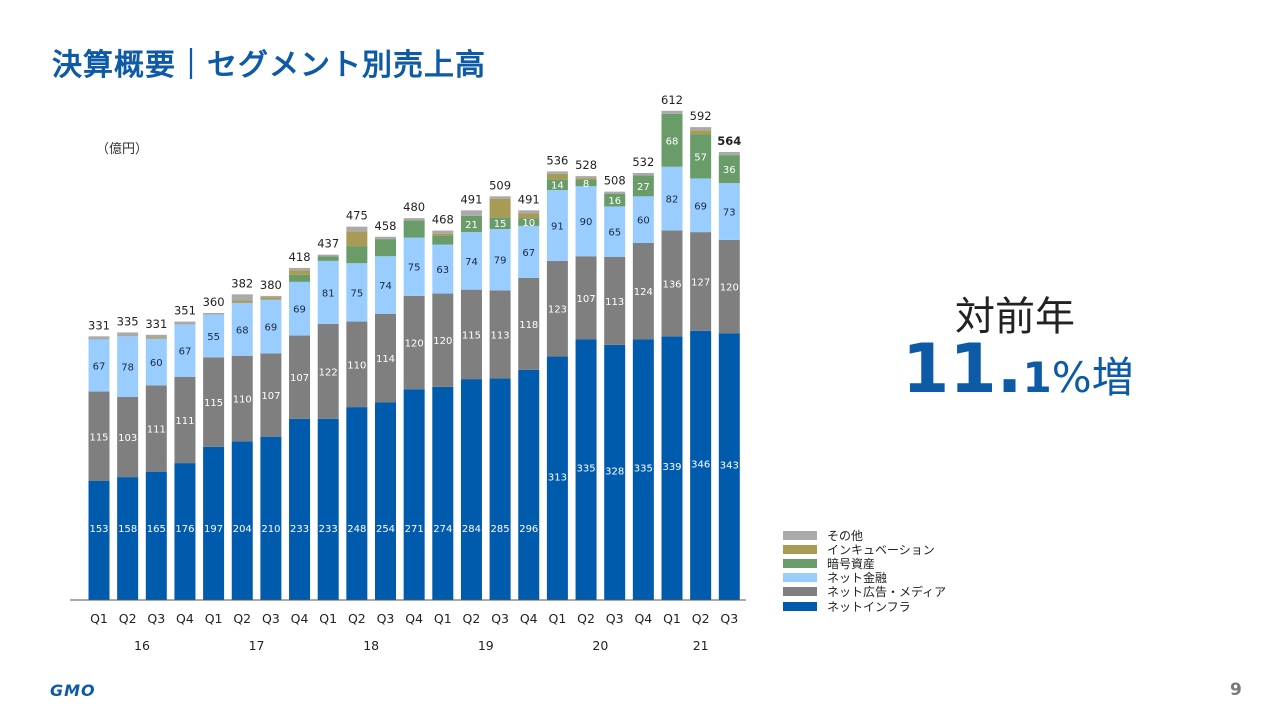 This screenshot has height=720, width=1280. What do you see at coordinates (213, 337) in the screenshot?
I see `data-label: 55` at bounding box center [213, 337].